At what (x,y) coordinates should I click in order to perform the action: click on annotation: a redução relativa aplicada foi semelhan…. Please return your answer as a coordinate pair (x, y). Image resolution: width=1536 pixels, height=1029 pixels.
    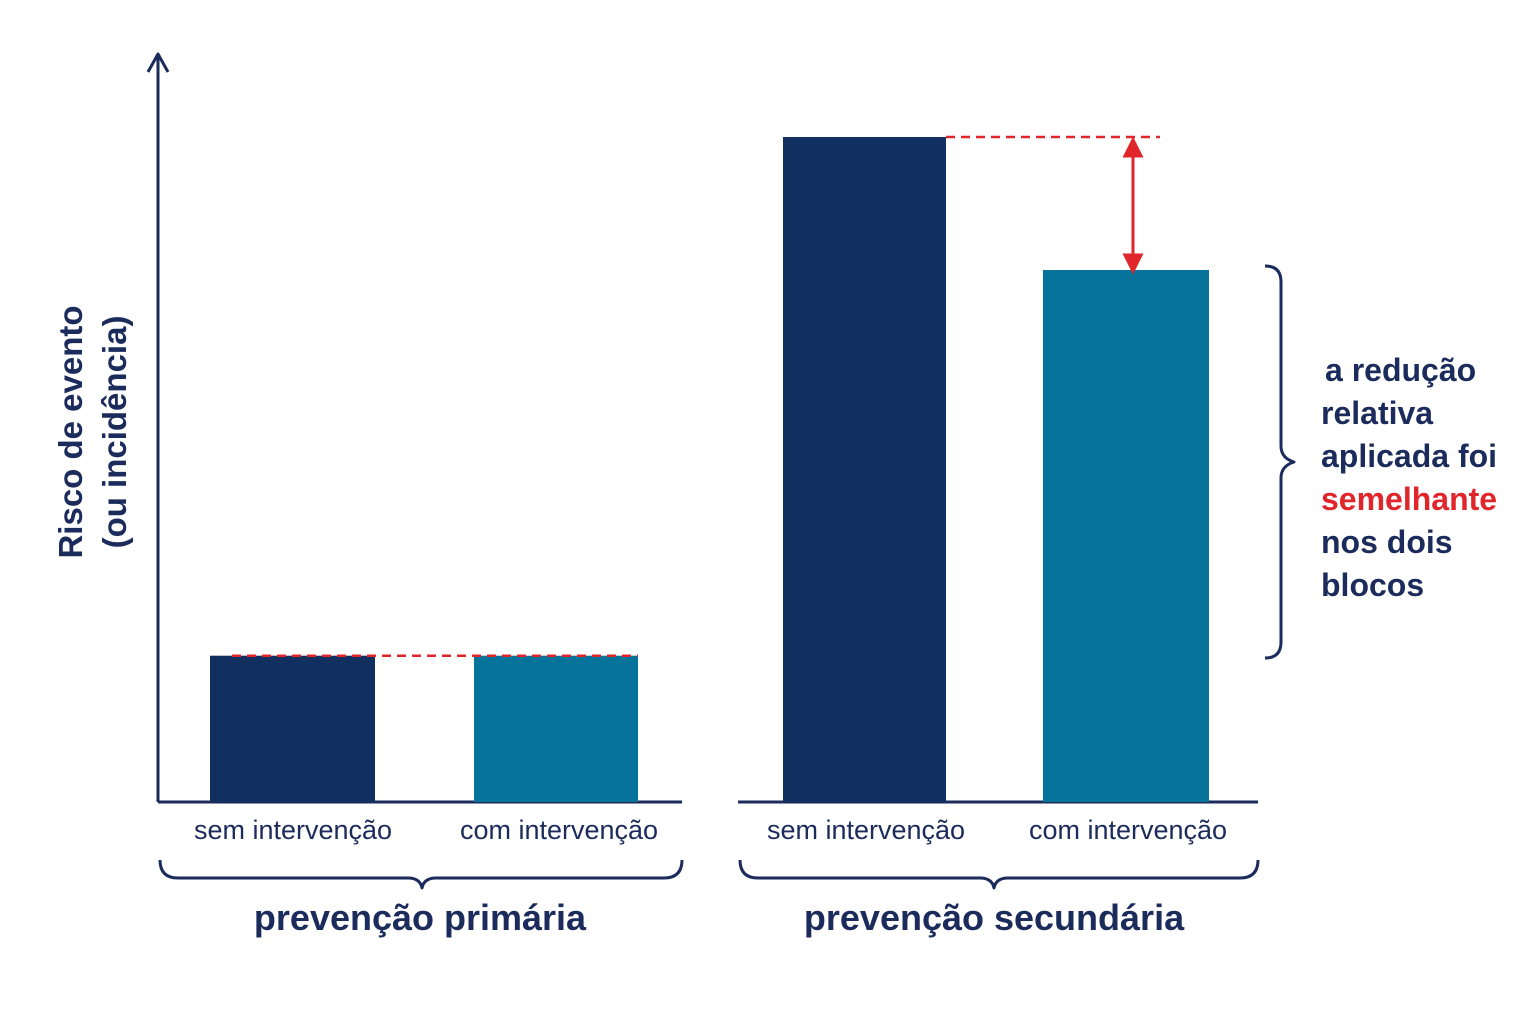
    Looking at the image, I should click on (1409, 477).